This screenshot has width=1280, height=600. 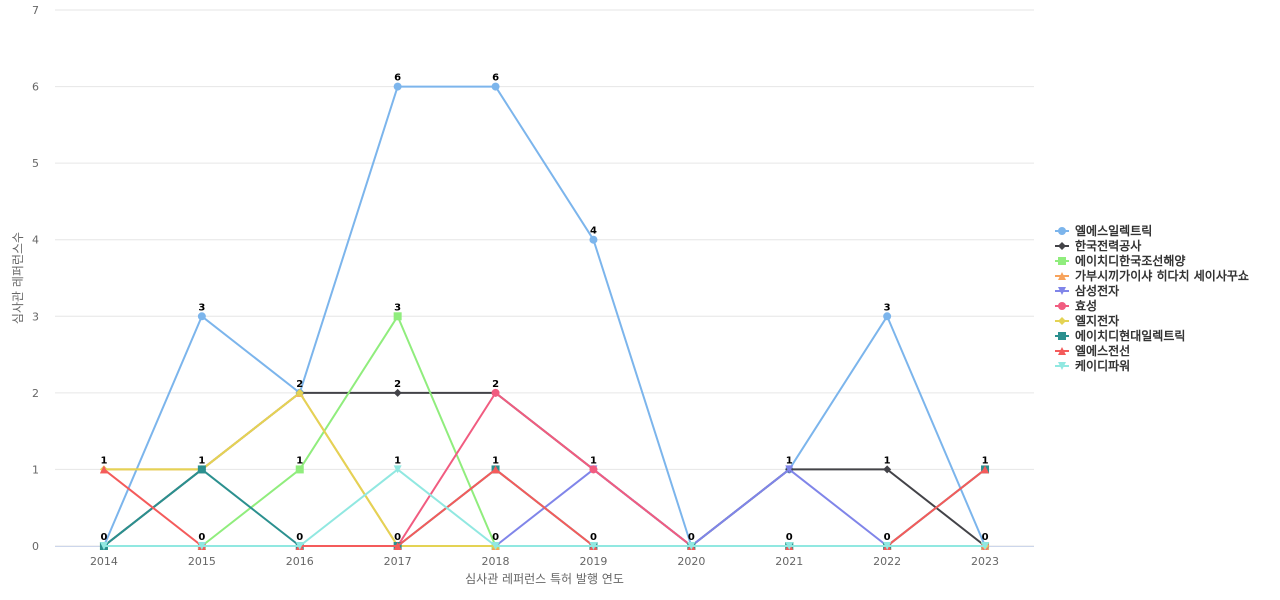 I want to click on x-tick-label: 2015, so click(x=202, y=561).